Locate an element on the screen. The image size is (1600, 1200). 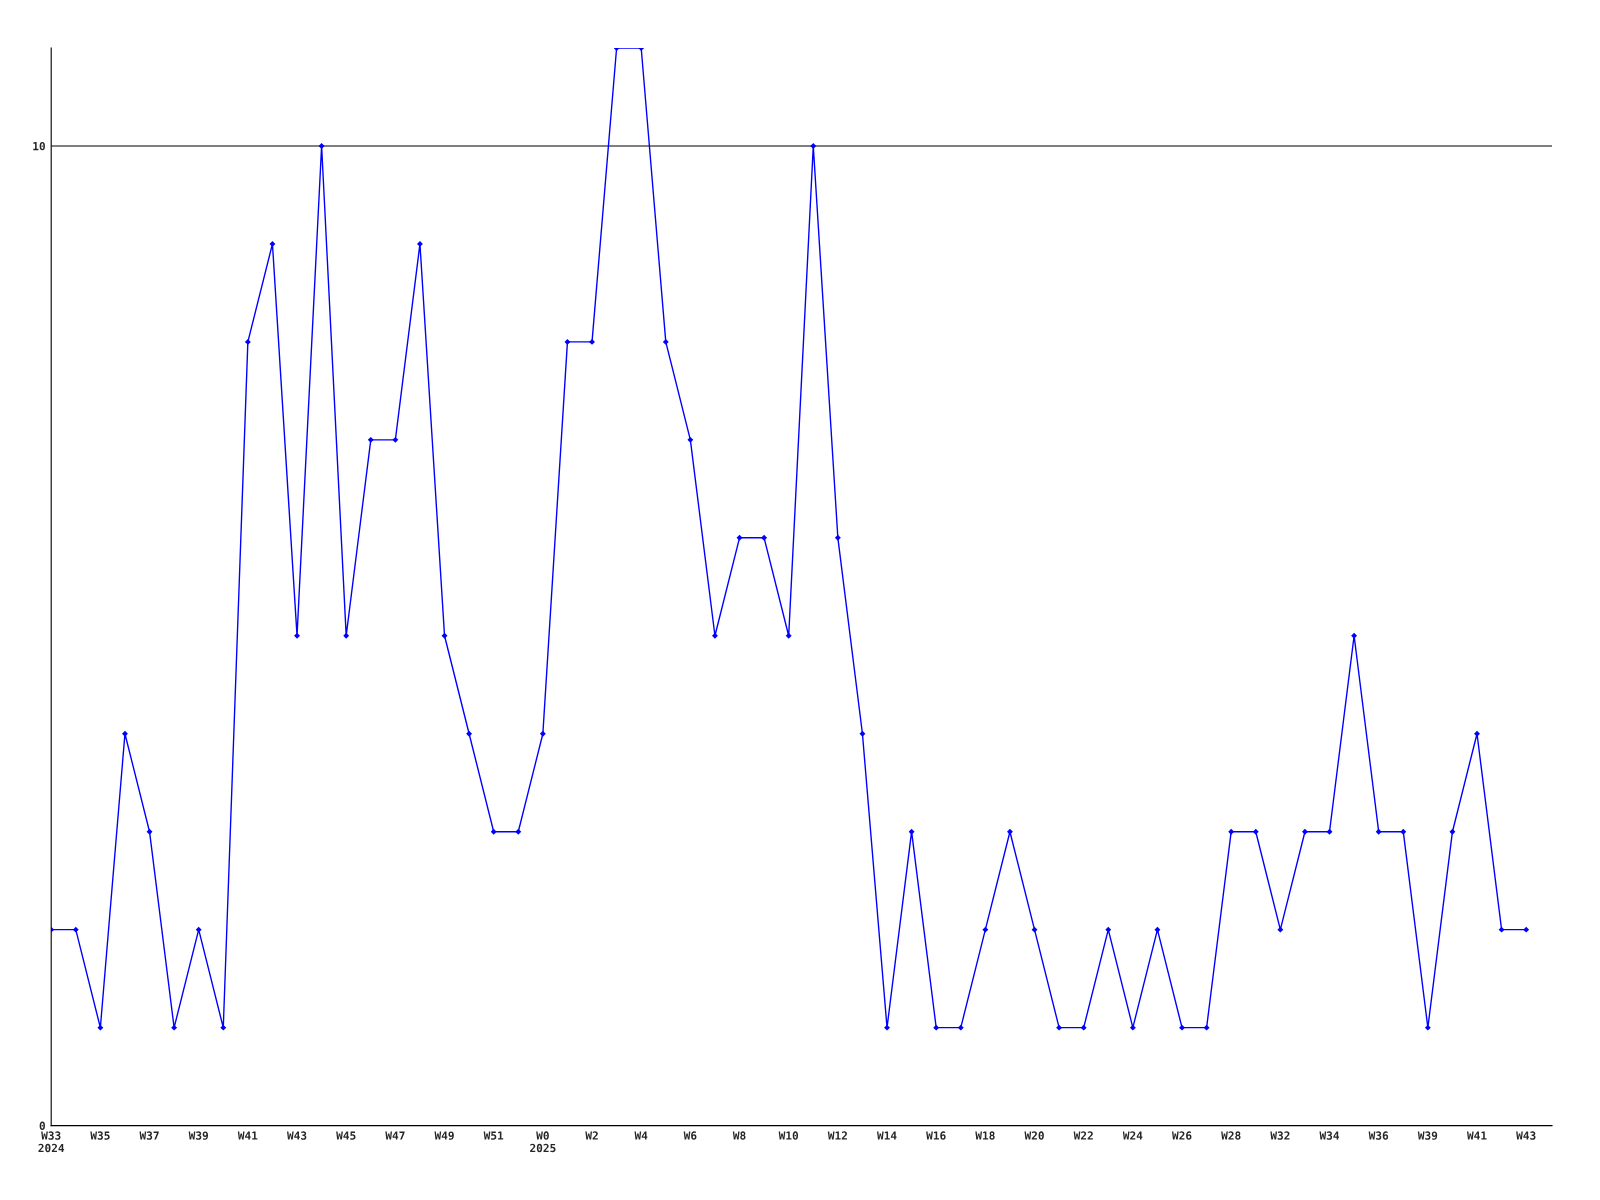
x-tick-label: W33 2024 is located at coordinates (51, 1142).